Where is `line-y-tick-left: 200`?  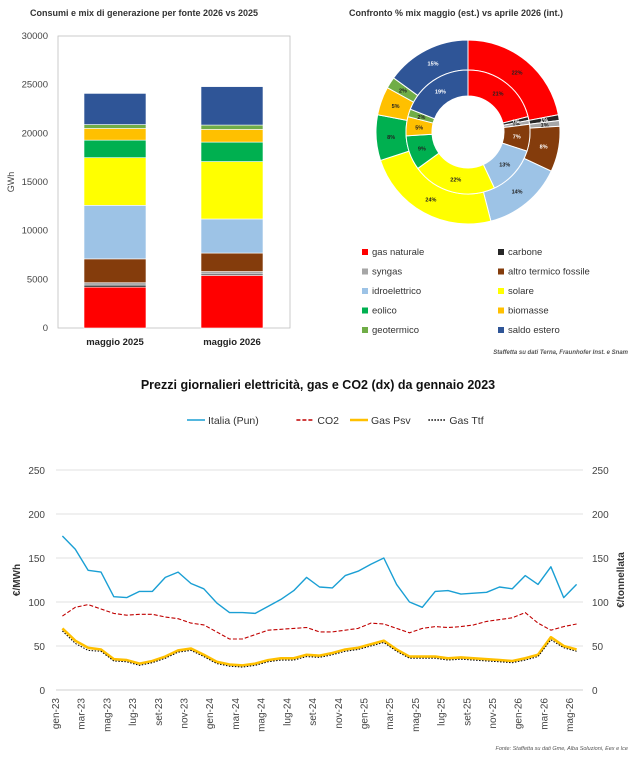
line-y-tick-left: 200 is located at coordinates (36, 515).